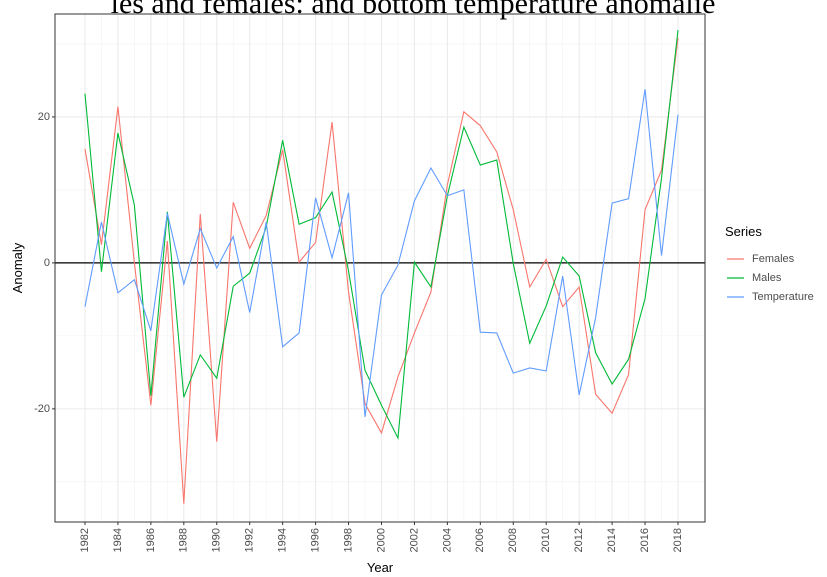 This screenshot has height=577, width=827. What do you see at coordinates (47, 263) in the screenshot?
I see `y-tick-label: 0` at bounding box center [47, 263].